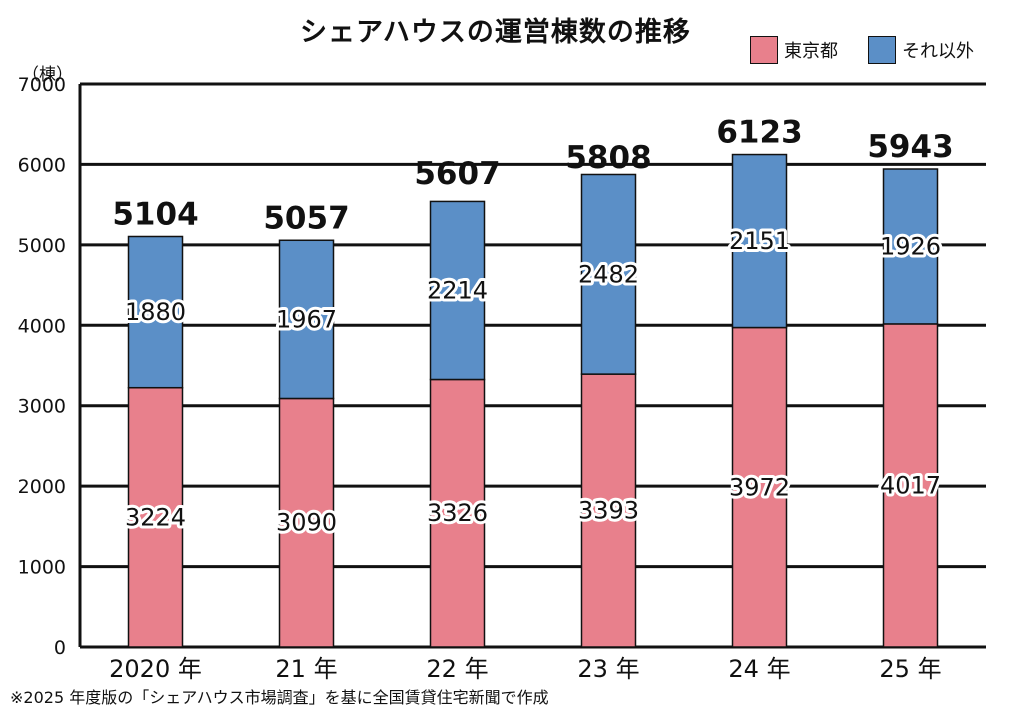 This screenshot has height=708, width=1009. I want to click on total-label: 5057, so click(306, 218).